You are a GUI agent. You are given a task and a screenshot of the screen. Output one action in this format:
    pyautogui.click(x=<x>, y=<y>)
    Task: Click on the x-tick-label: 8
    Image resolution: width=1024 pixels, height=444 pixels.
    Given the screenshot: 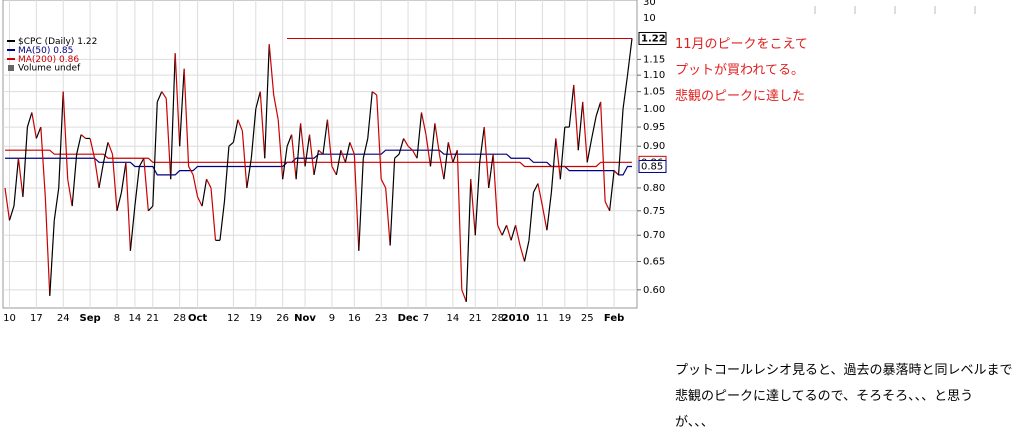 What is the action you would take?
    pyautogui.click(x=117, y=318)
    